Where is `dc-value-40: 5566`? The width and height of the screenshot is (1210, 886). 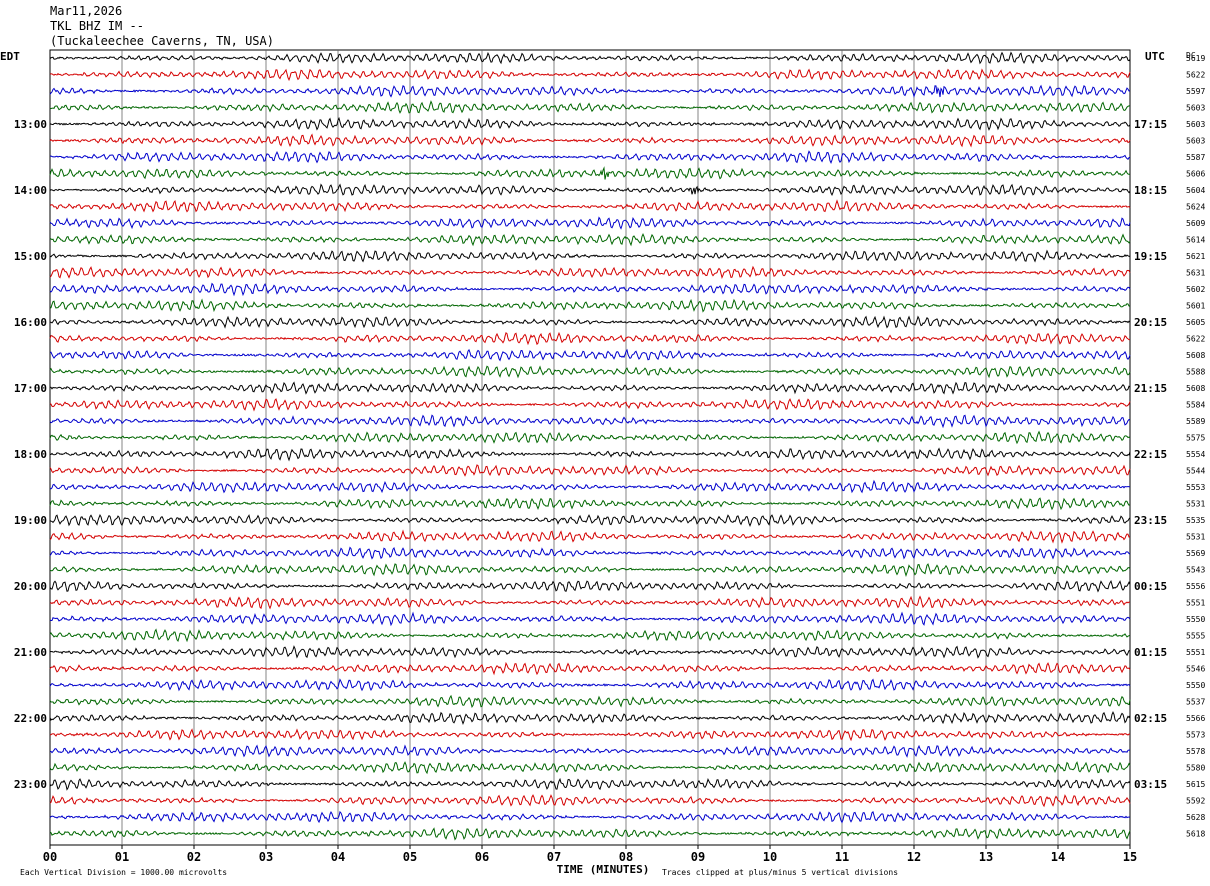 dc-value-40: 5566 is located at coordinates (1195, 718).